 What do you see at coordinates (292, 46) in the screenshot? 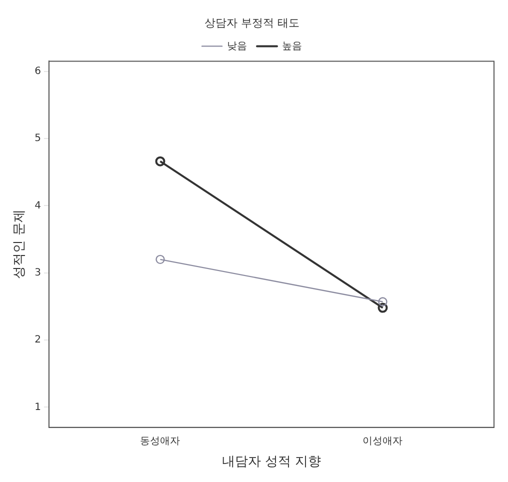
I see `legend-label: 높음` at bounding box center [292, 46].